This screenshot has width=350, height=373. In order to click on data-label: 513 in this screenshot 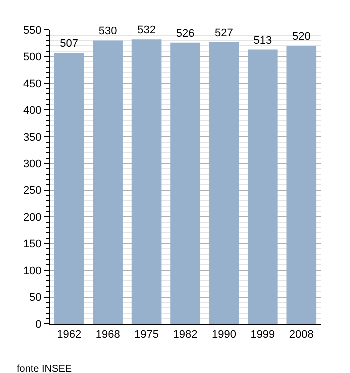, I will do `click(263, 40)`.